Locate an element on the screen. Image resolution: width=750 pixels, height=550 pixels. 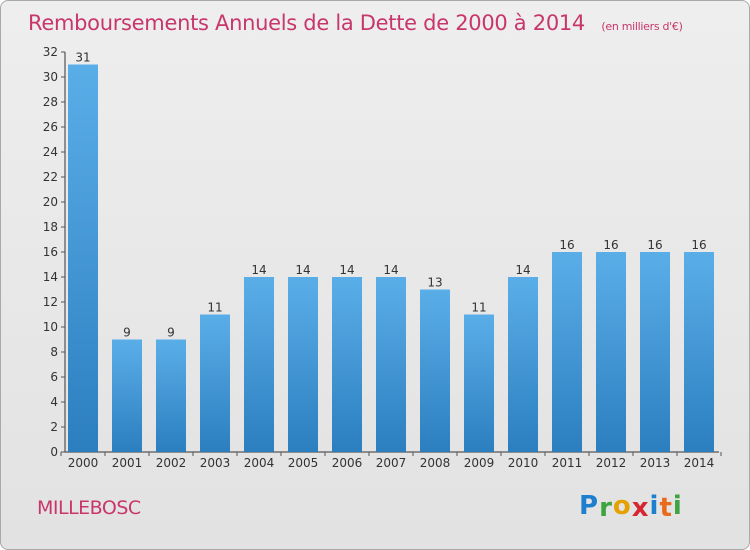
bar-2006 is located at coordinates (347, 364).